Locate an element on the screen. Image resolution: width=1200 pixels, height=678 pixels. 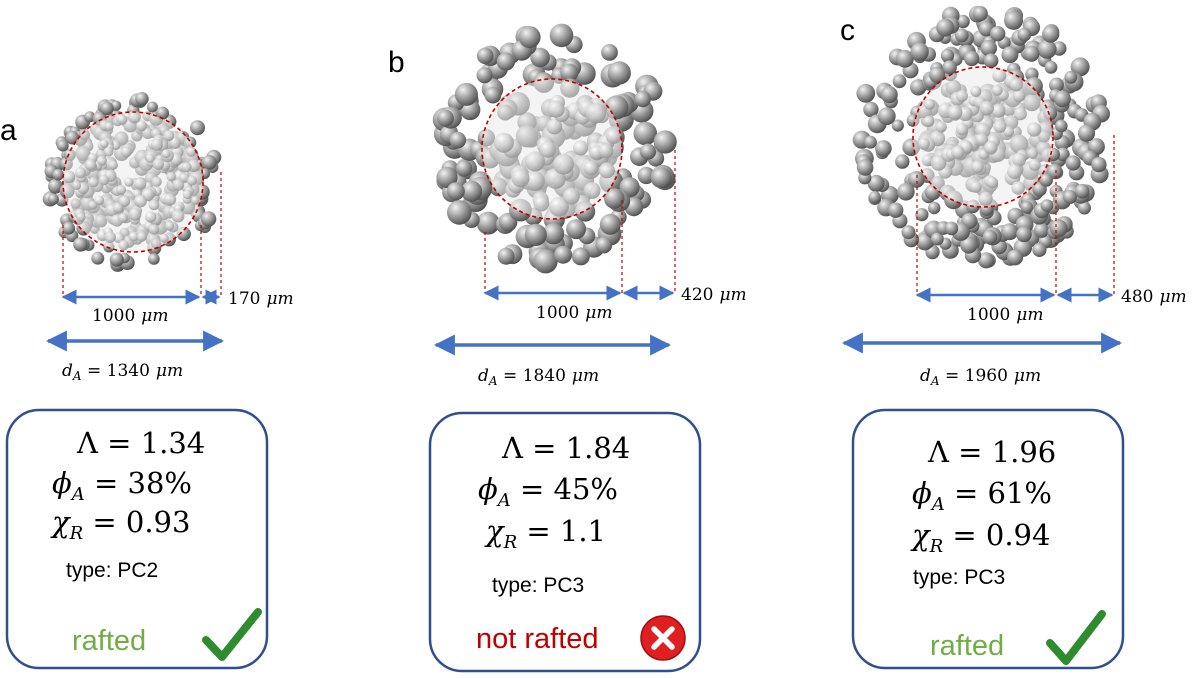
aggregate-b is located at coordinates (554, 148).